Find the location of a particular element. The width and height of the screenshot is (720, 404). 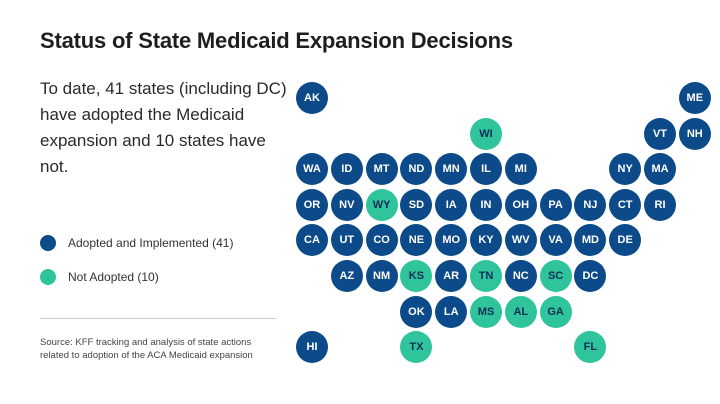

state-tile-la: LA is located at coordinates (451, 311).